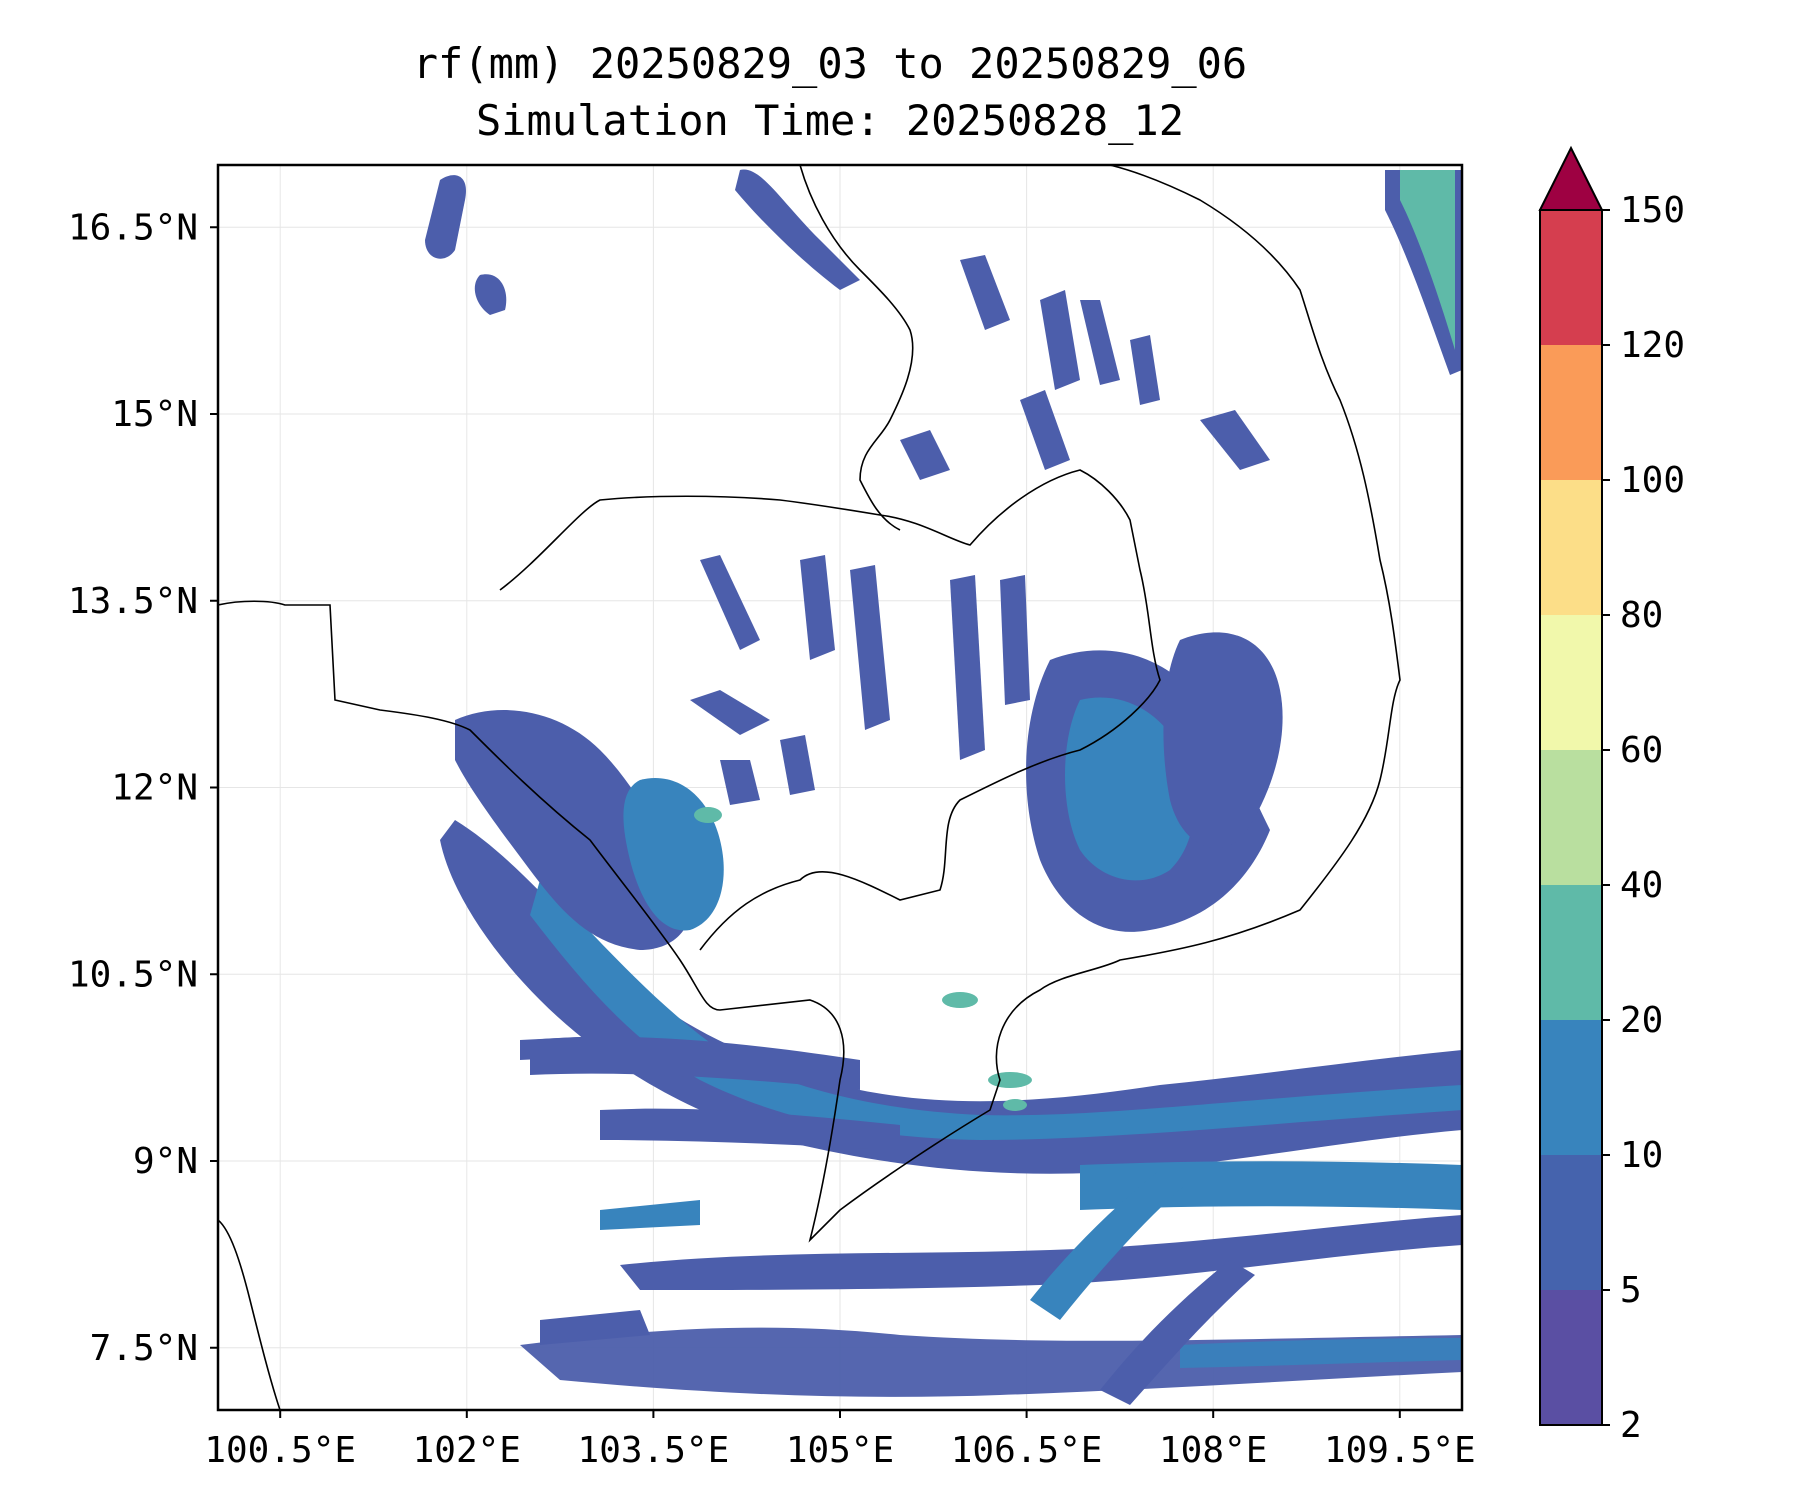  I want to click on border-laos-cambodia, so click(830, 710).